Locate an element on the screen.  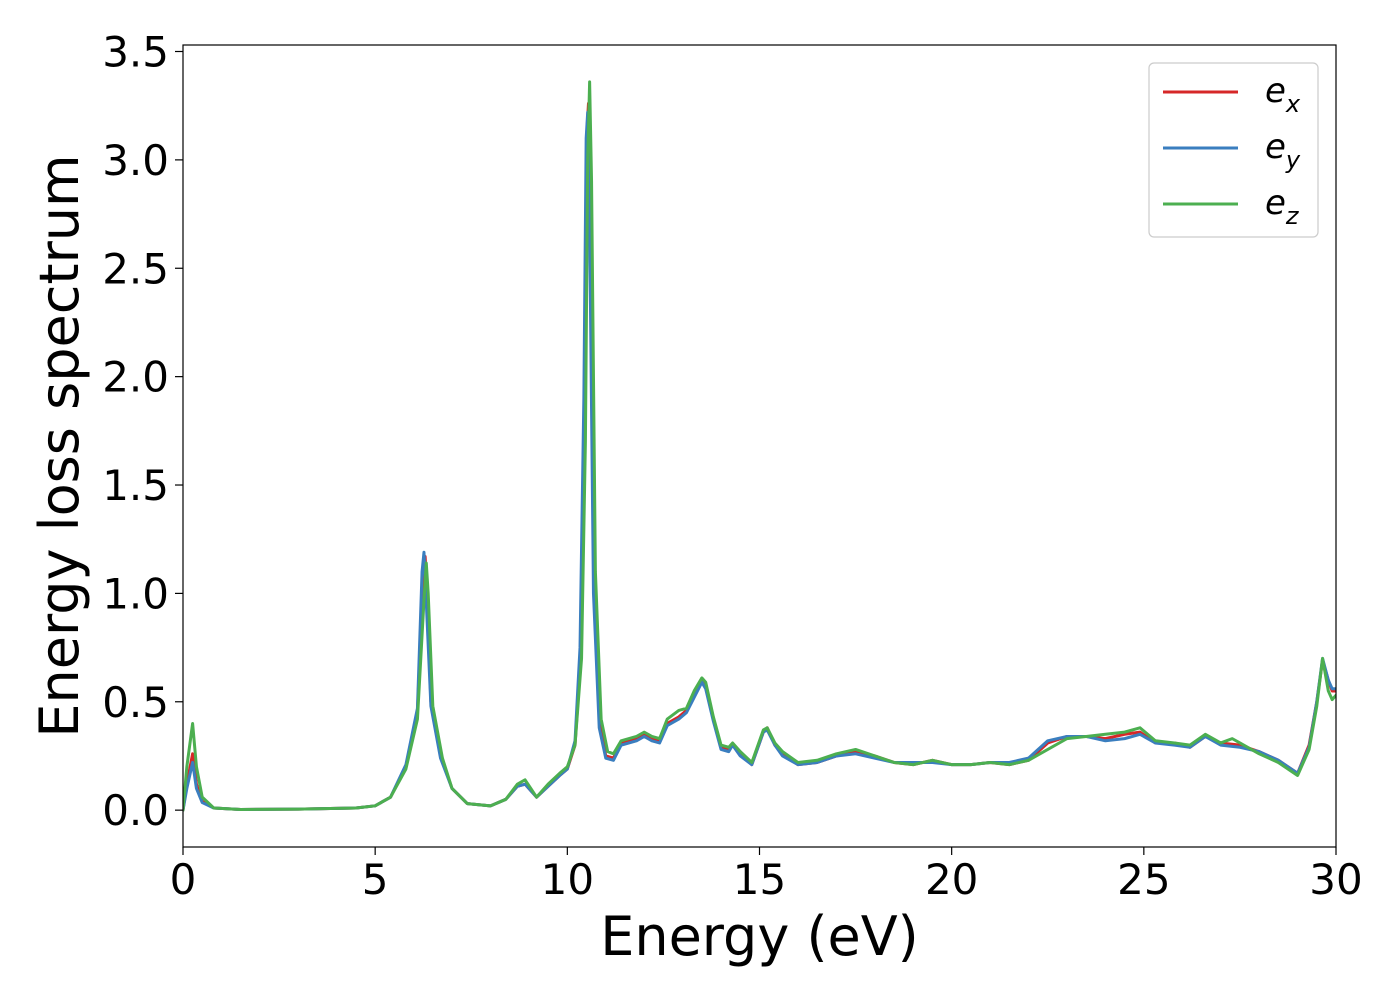
y-tick-label: 0.0 is located at coordinates (135, 810).